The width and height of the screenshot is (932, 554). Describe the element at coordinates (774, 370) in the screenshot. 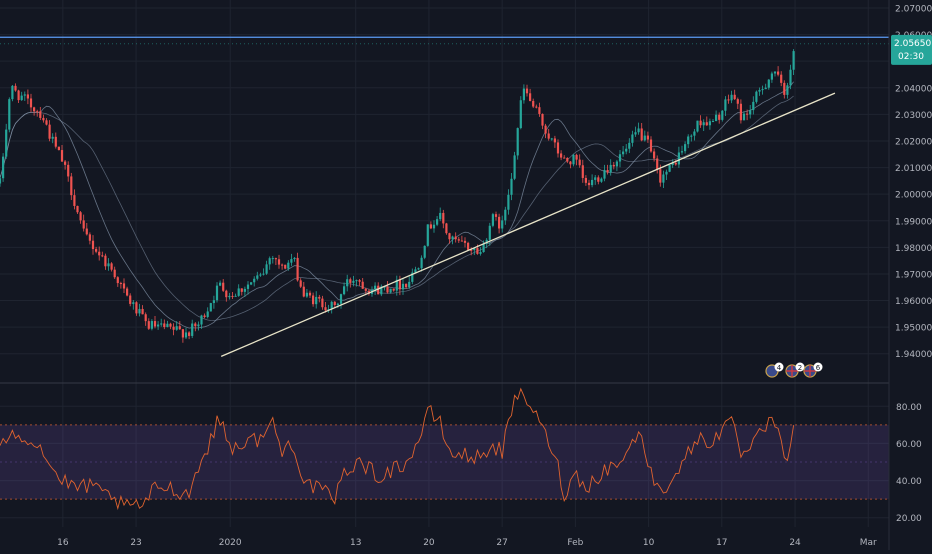

I see `event-badge-au: 4` at that location.